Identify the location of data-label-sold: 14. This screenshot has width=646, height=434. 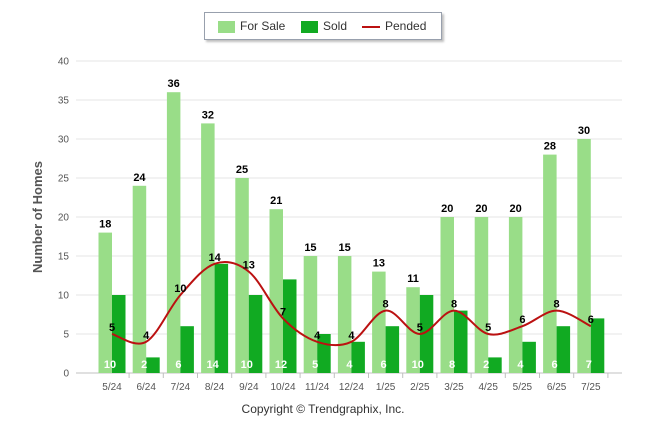
(212, 365).